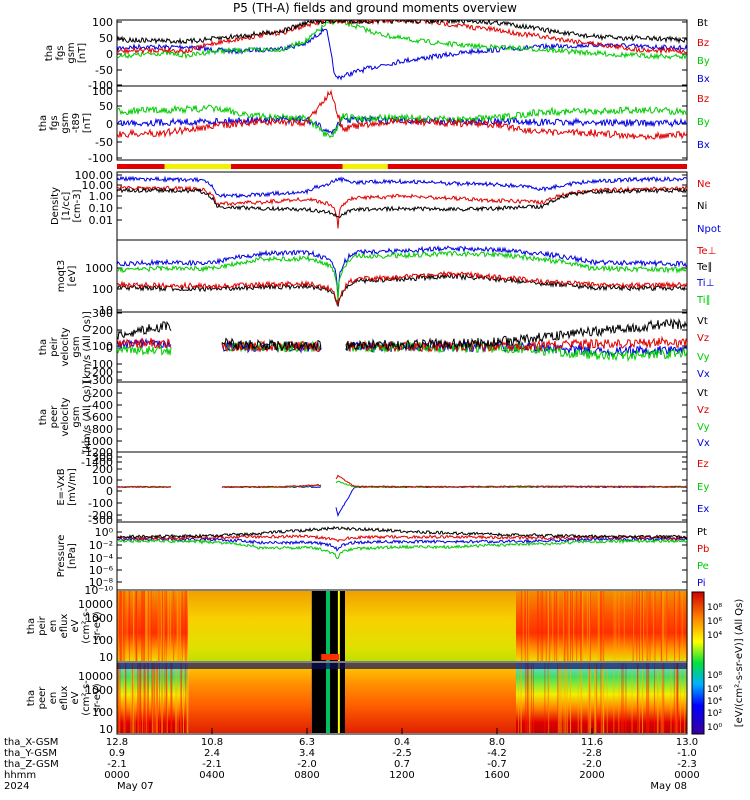  I want to click on y-tick-label: 10⁰, so click(104, 532).